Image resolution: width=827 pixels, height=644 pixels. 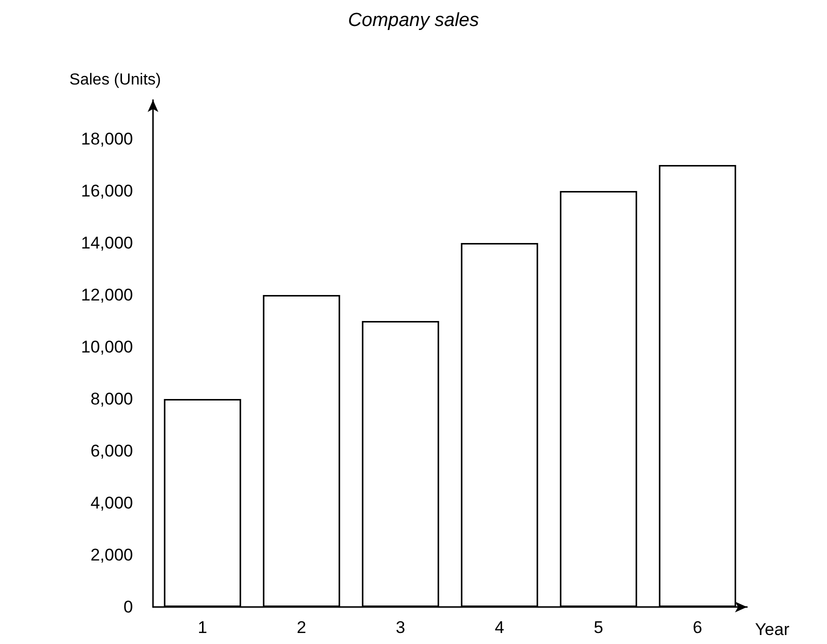 I want to click on y-tick-label: 18,000, so click(x=107, y=139).